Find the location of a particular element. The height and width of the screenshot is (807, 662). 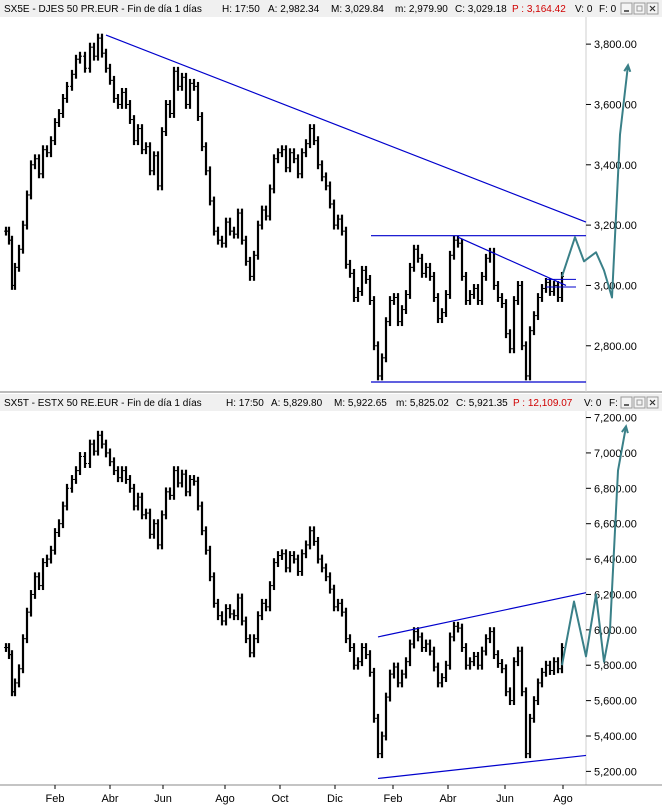

bottom-projection-path-arrowhead is located at coordinates (625, 429).